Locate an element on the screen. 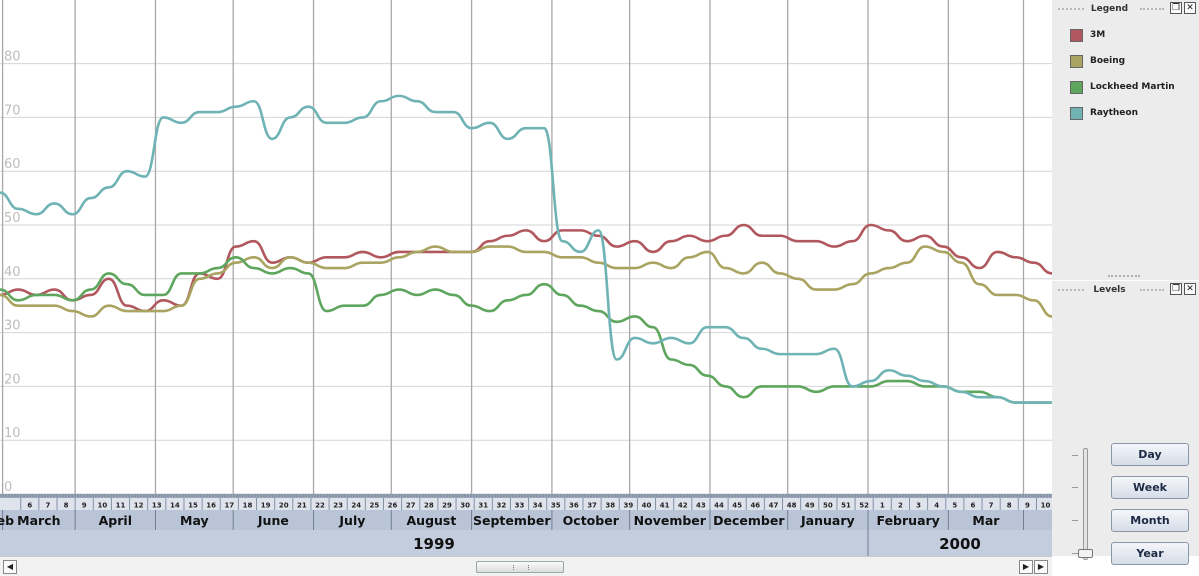  month-label: Feb is located at coordinates (7, 520).